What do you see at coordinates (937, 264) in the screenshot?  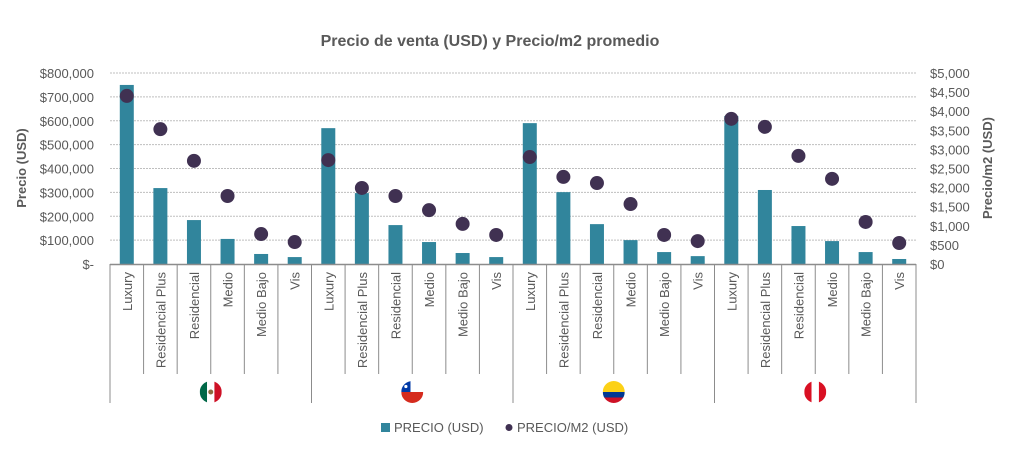 I see `y-tick-right: $0` at bounding box center [937, 264].